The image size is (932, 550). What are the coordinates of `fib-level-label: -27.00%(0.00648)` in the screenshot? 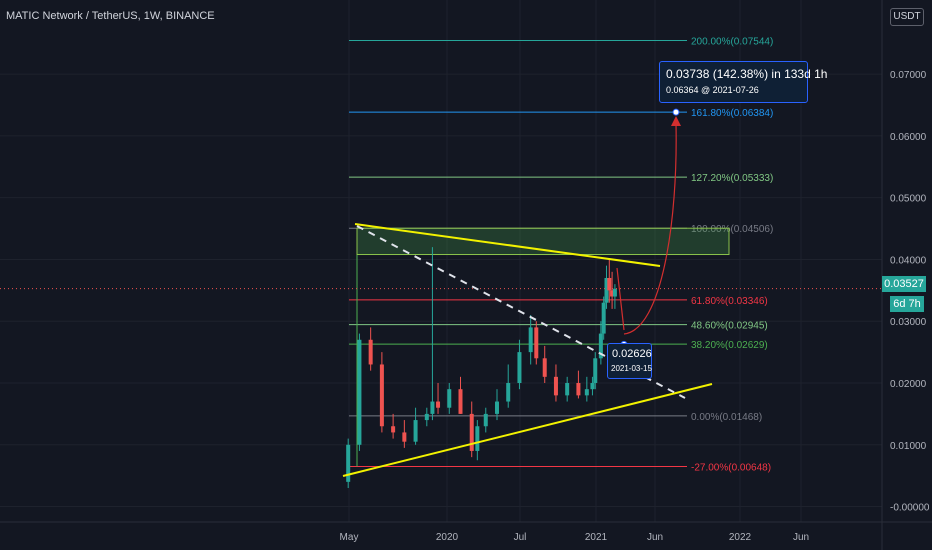 It's located at (731, 468).